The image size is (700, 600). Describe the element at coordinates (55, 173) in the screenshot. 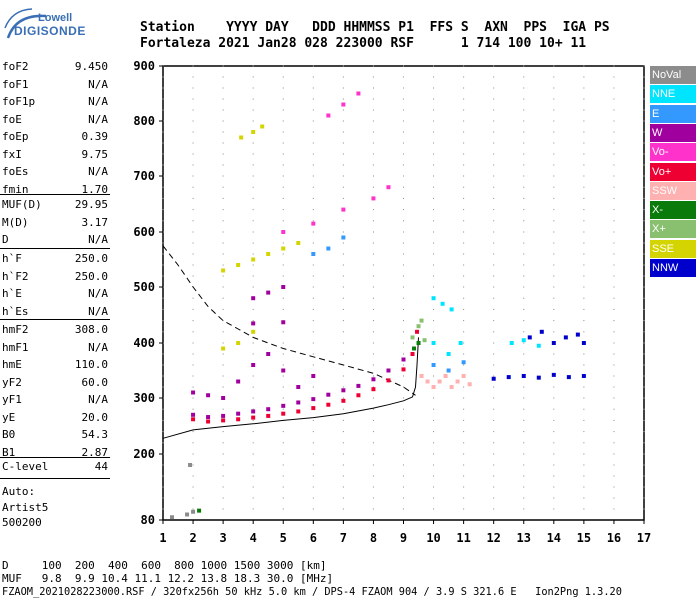

I see `param-row: foEs N/A` at that location.